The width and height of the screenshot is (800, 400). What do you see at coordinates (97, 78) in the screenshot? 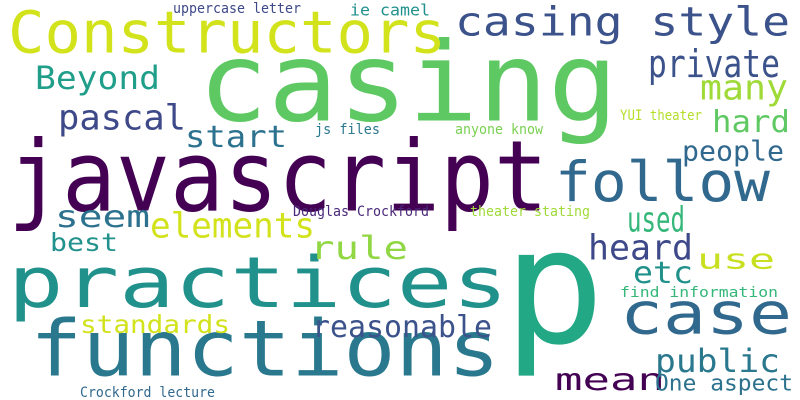
I see `word-beyond: Beyond` at bounding box center [97, 78].